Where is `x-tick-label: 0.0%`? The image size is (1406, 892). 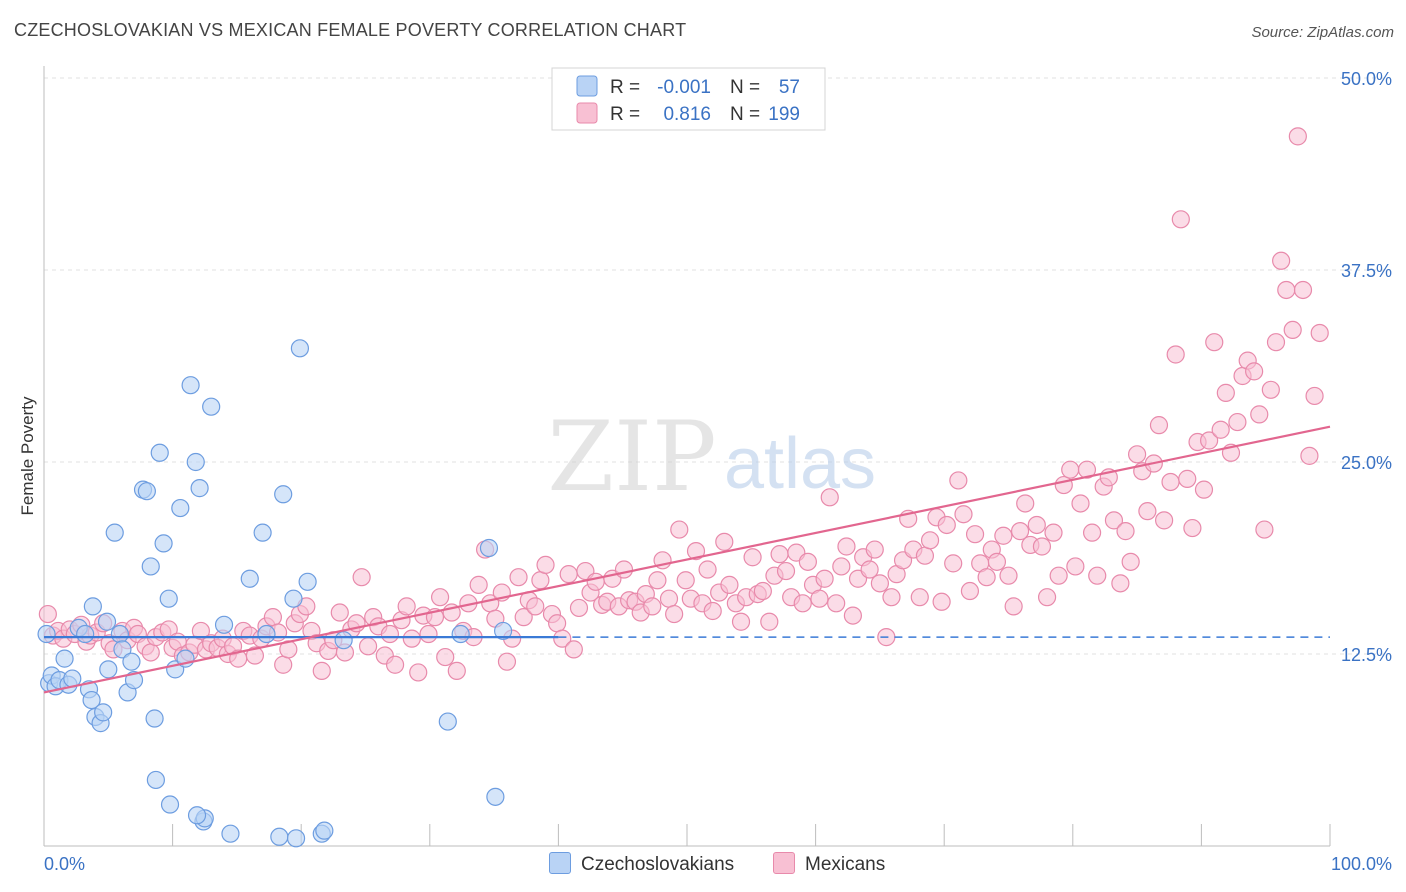 x-tick-label: 0.0% is located at coordinates (64, 864).